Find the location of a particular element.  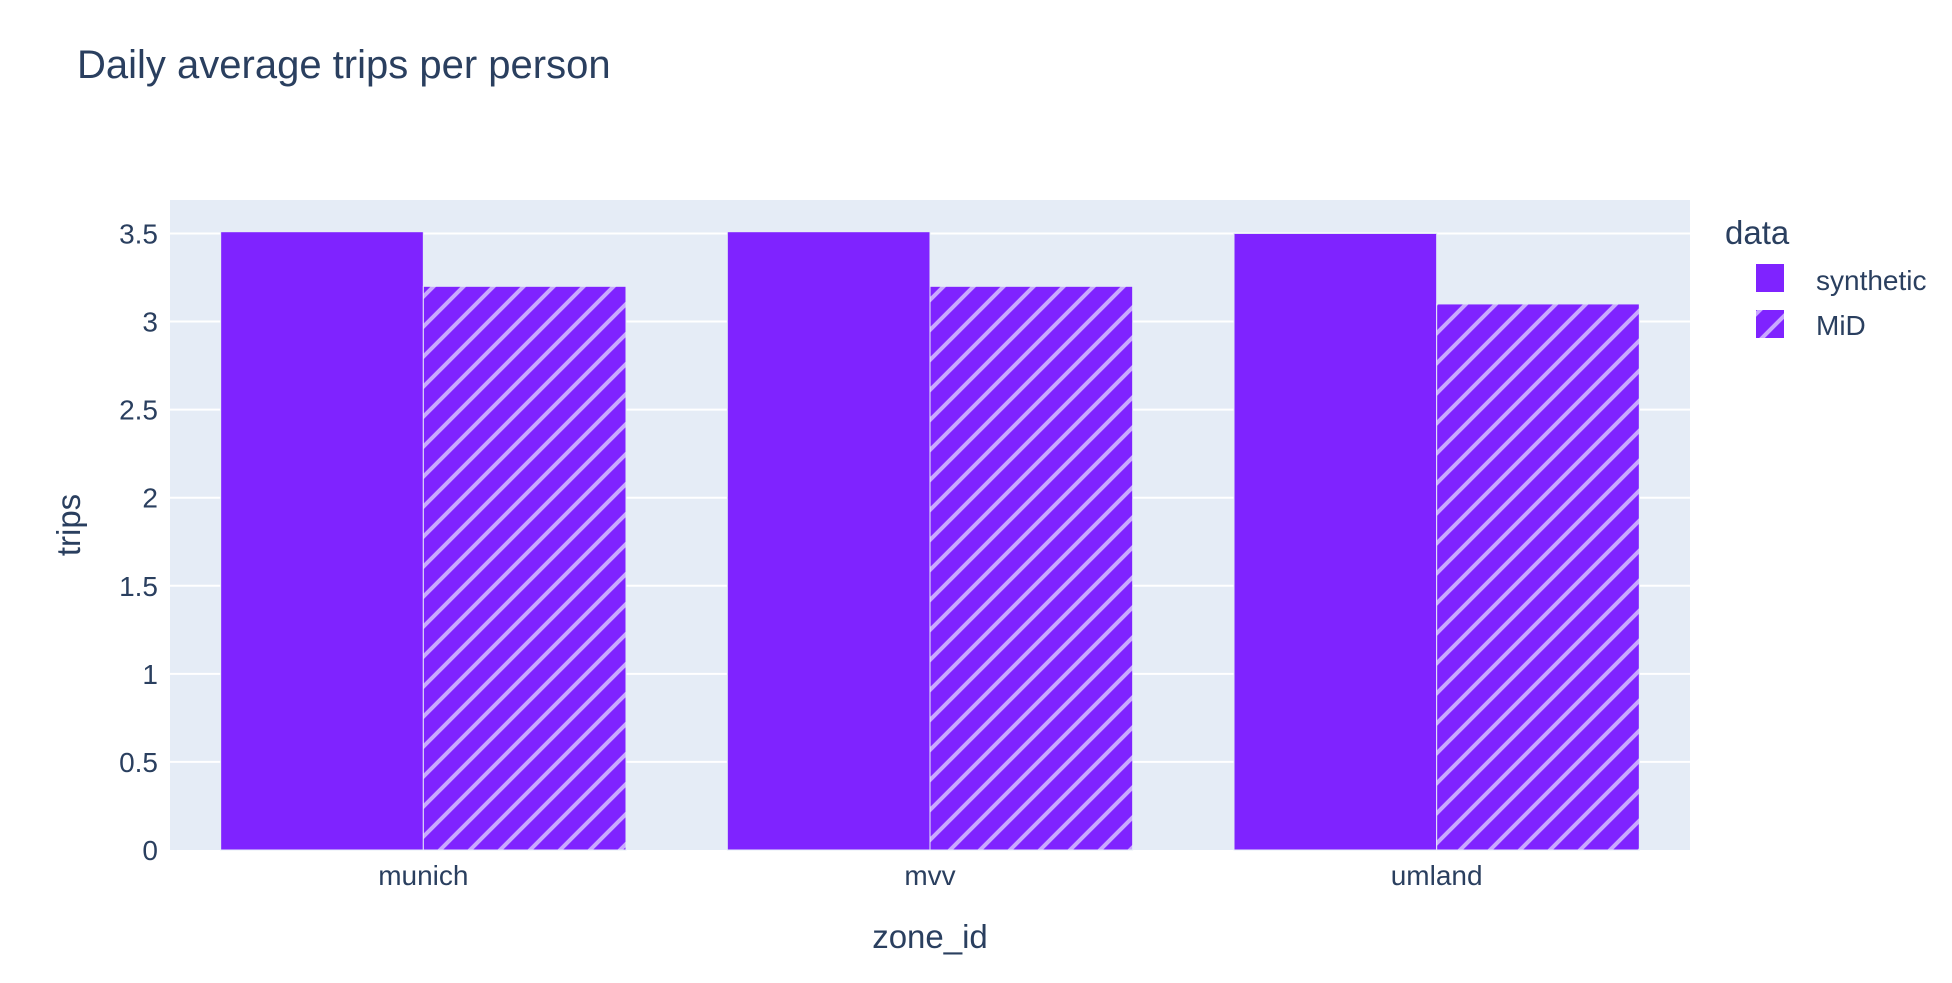

x-tick-label: munich is located at coordinates (423, 875).